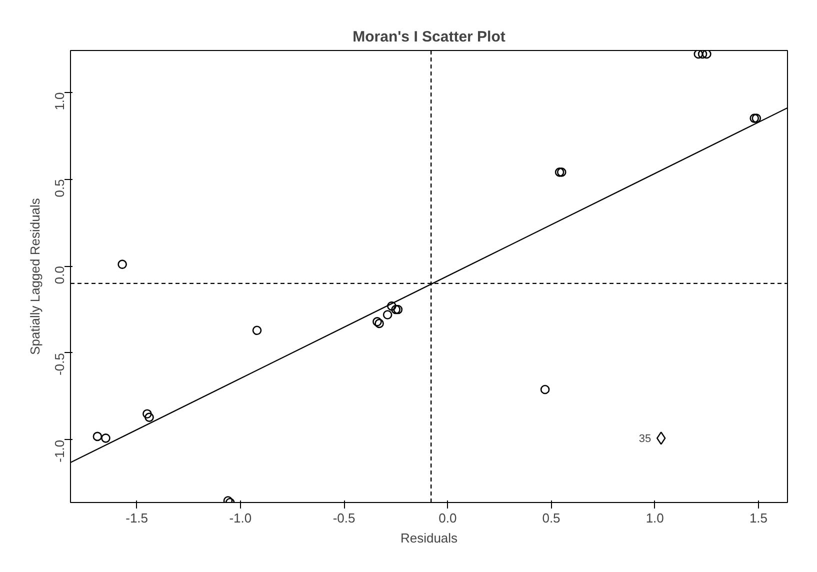  I want to click on x-tick-label: -0.5, so click(344, 518).